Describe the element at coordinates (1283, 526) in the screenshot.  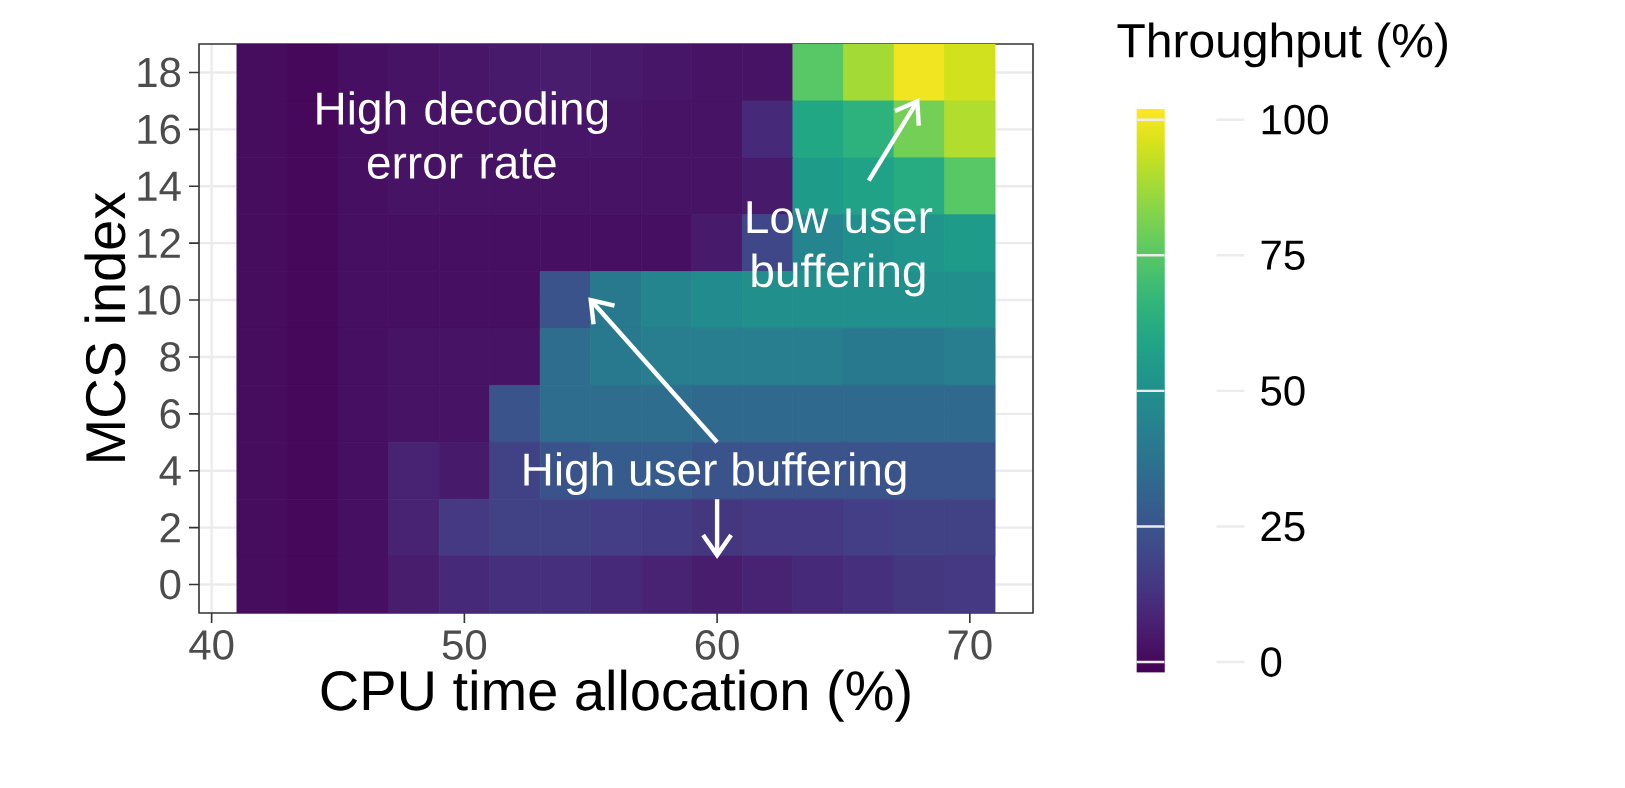
I see `color-bar-label: 25` at that location.